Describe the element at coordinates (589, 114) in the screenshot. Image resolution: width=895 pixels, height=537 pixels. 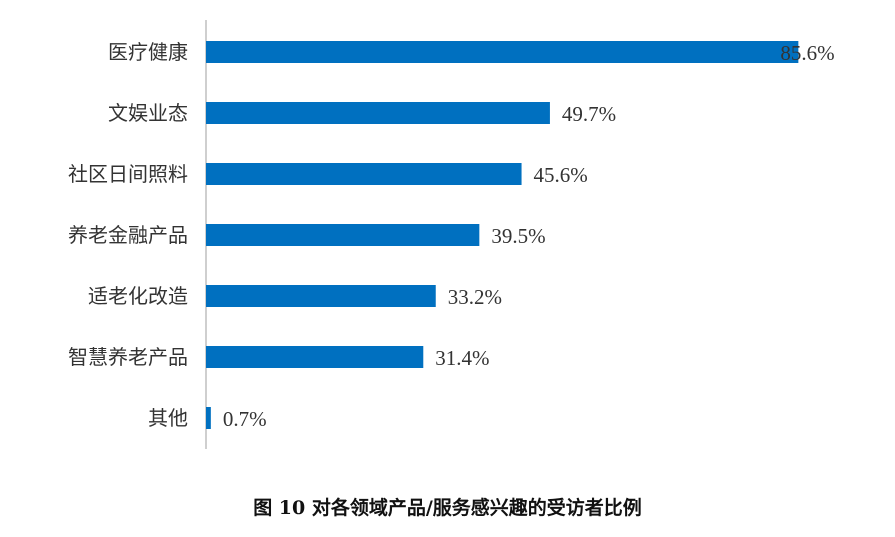
I see `data-label: 49.7%` at that location.